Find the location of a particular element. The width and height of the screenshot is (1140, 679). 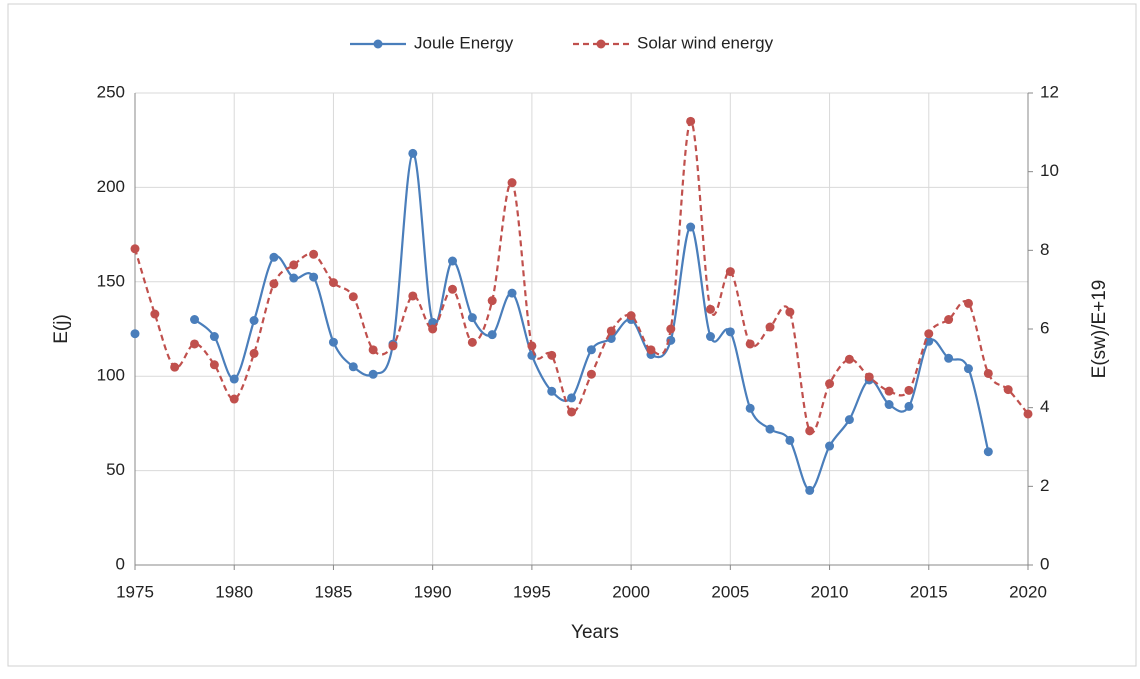

y-tick-label: 0 is located at coordinates (120, 563).